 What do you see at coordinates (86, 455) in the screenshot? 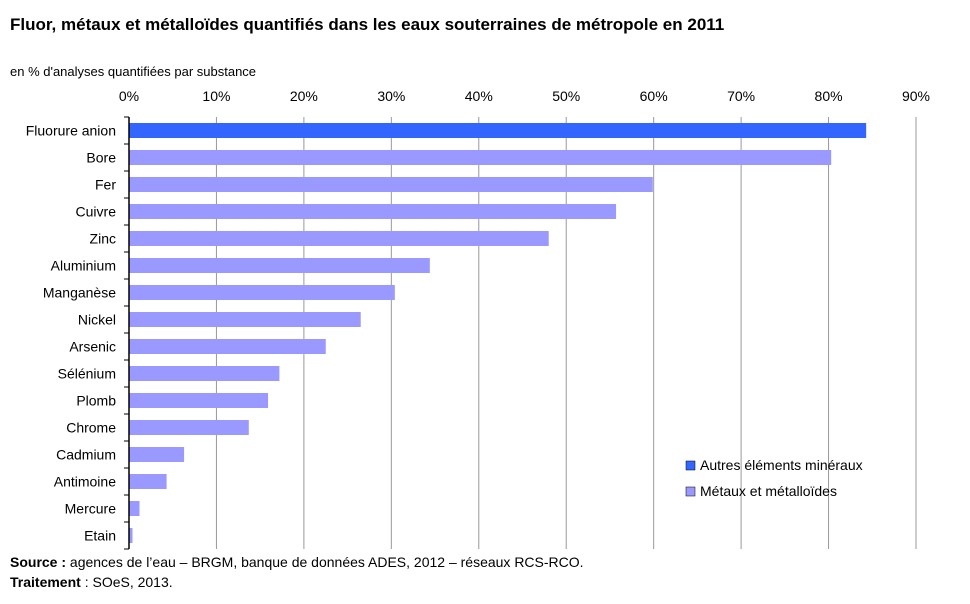
I see `category-label: Cadmium` at bounding box center [86, 455].